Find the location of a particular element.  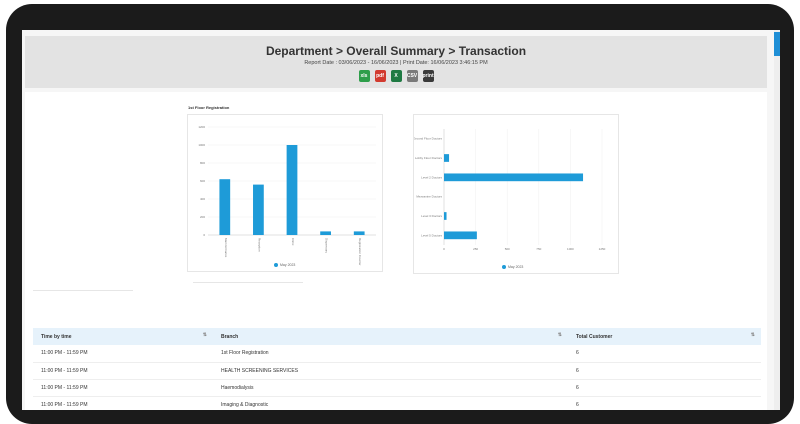

excel-icon: X is located at coordinates (396, 76).